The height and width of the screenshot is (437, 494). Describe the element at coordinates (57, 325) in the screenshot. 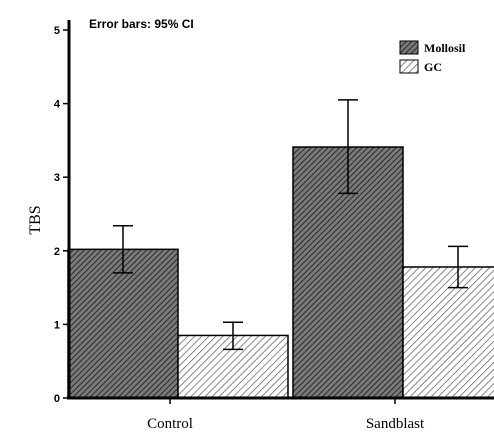

I see `y-tick-label: 1` at that location.